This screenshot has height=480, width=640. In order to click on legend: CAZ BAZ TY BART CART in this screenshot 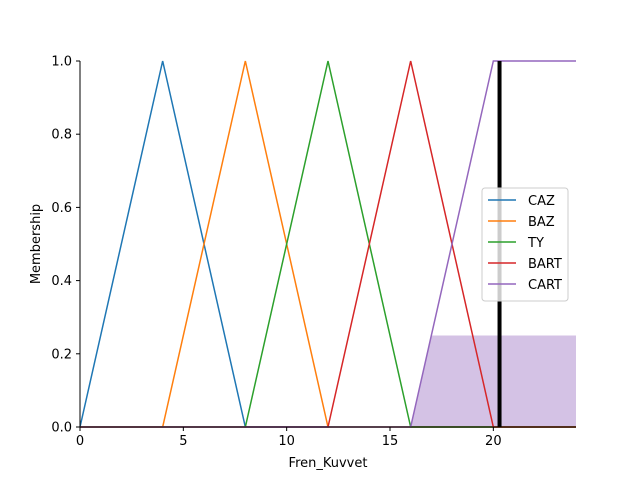, I will do `click(525, 244)`.